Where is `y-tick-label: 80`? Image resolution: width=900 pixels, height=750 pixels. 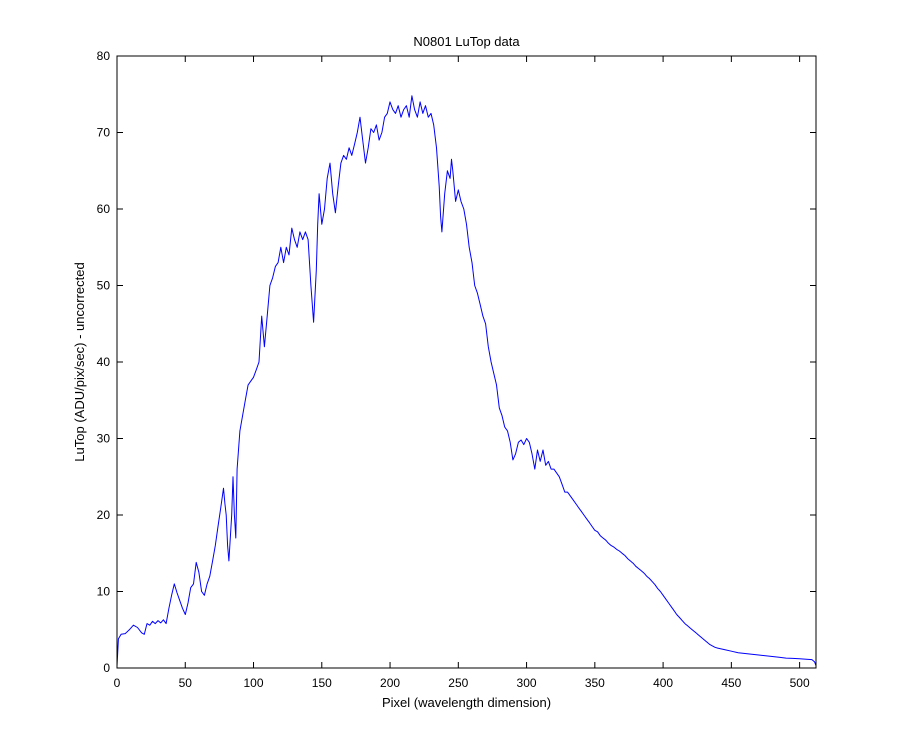 y-tick-label: 80 is located at coordinates (104, 56).